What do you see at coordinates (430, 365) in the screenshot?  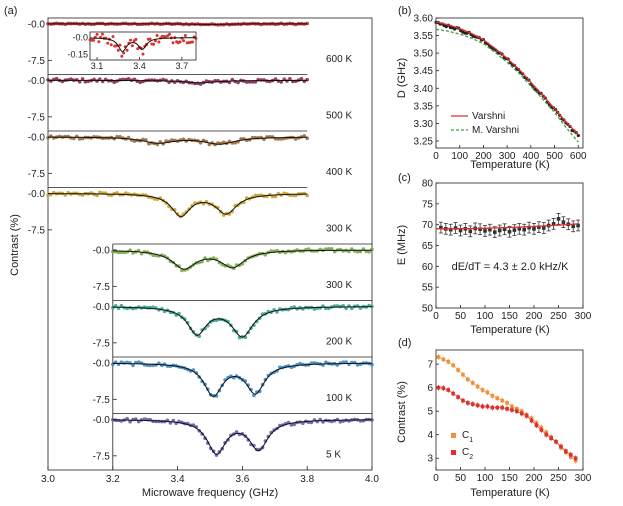 I see `y-tick-label: 7` at bounding box center [430, 365].